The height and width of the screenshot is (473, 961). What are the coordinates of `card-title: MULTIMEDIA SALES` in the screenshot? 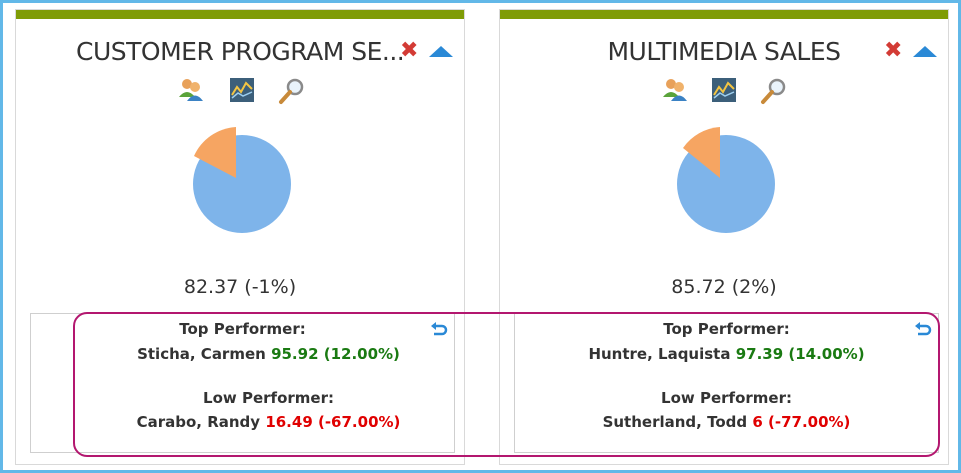 It's located at (724, 51).